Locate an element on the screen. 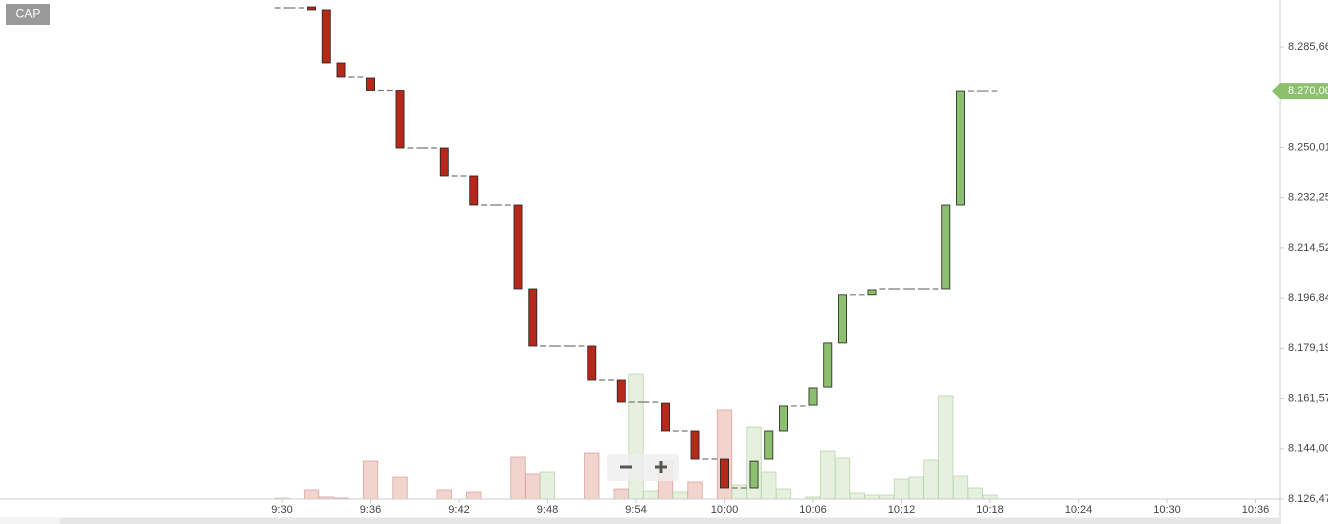  x-tick-label: 9:36 is located at coordinates (370, 510).